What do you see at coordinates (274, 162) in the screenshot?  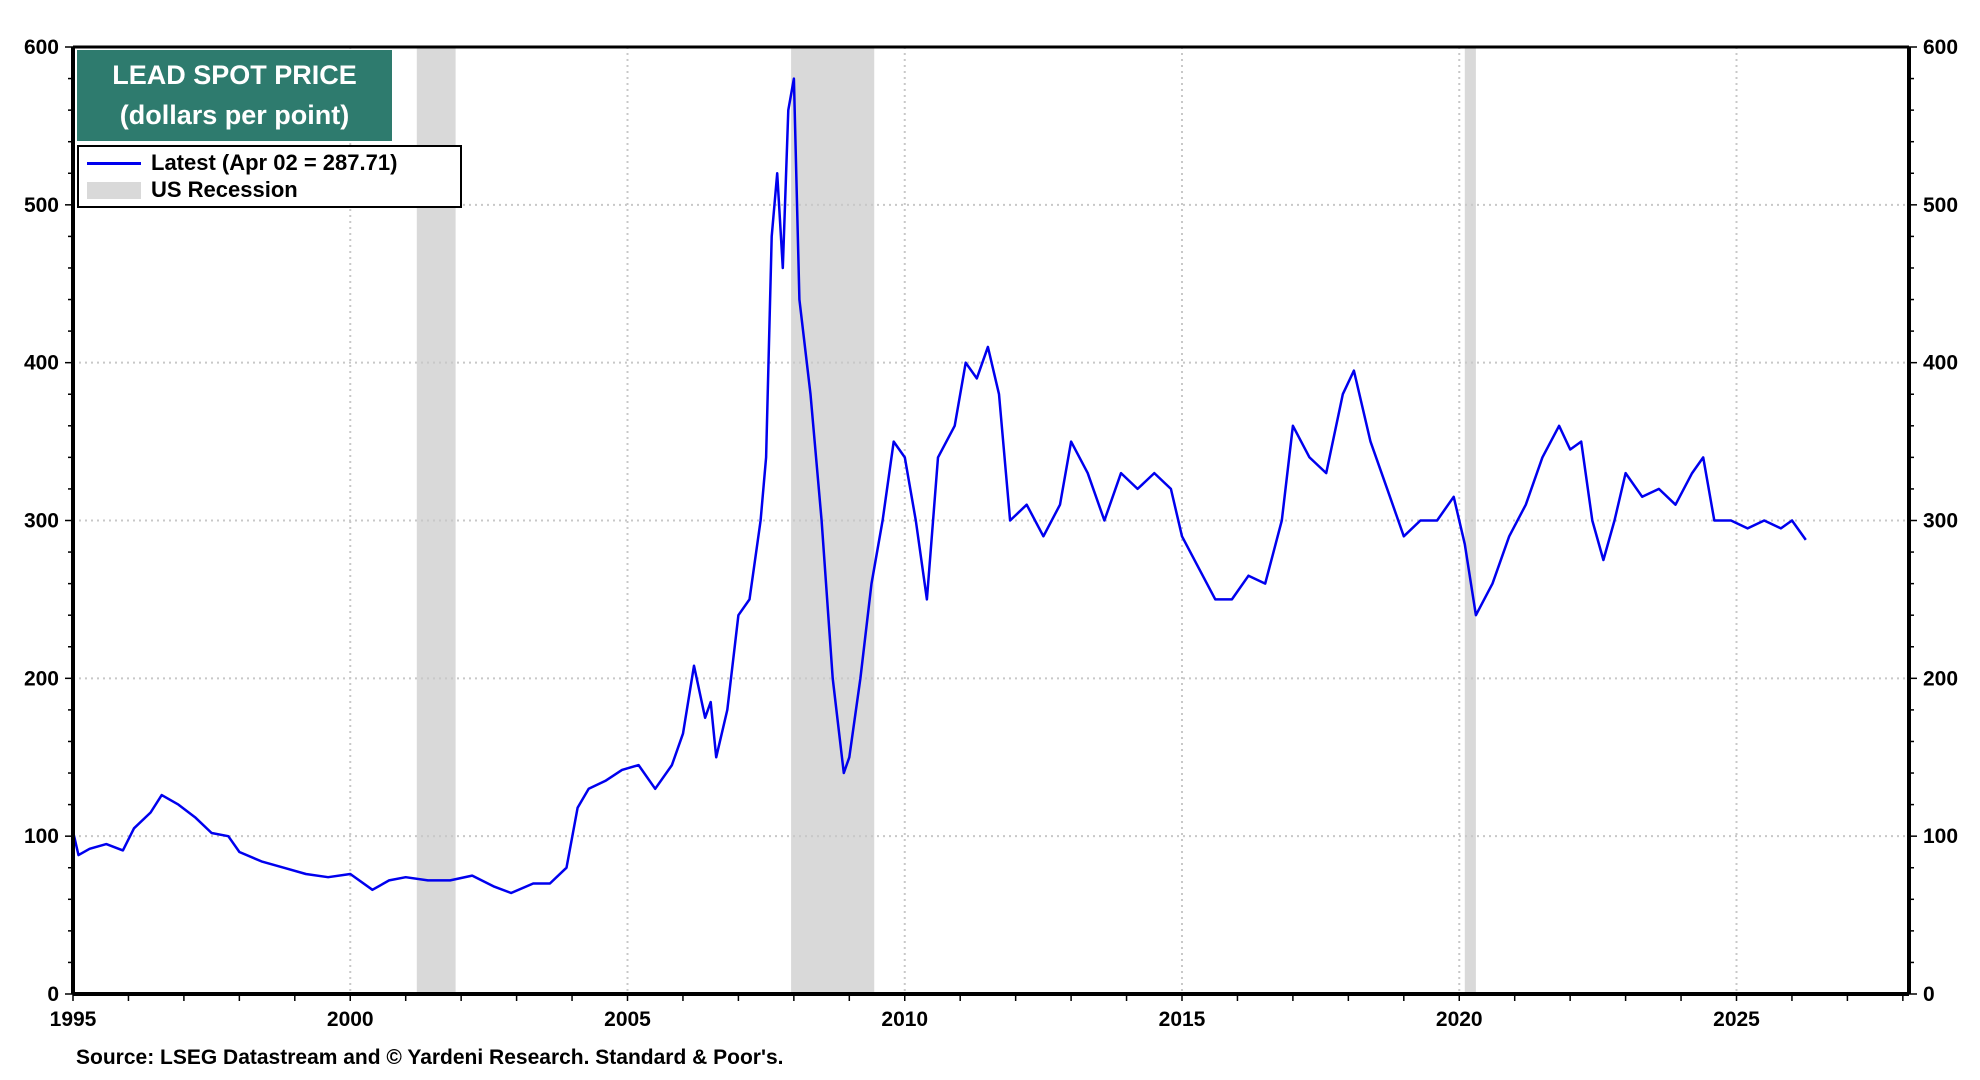 I see `legend-series-label: Latest (Apr 02 = 287.71)` at bounding box center [274, 162].